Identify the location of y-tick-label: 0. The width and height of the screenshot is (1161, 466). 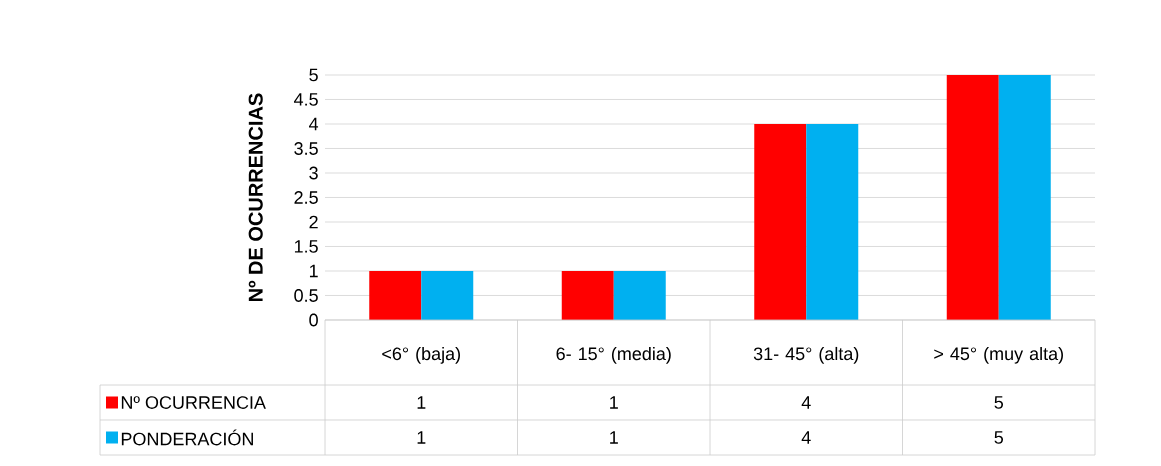
(313, 320).